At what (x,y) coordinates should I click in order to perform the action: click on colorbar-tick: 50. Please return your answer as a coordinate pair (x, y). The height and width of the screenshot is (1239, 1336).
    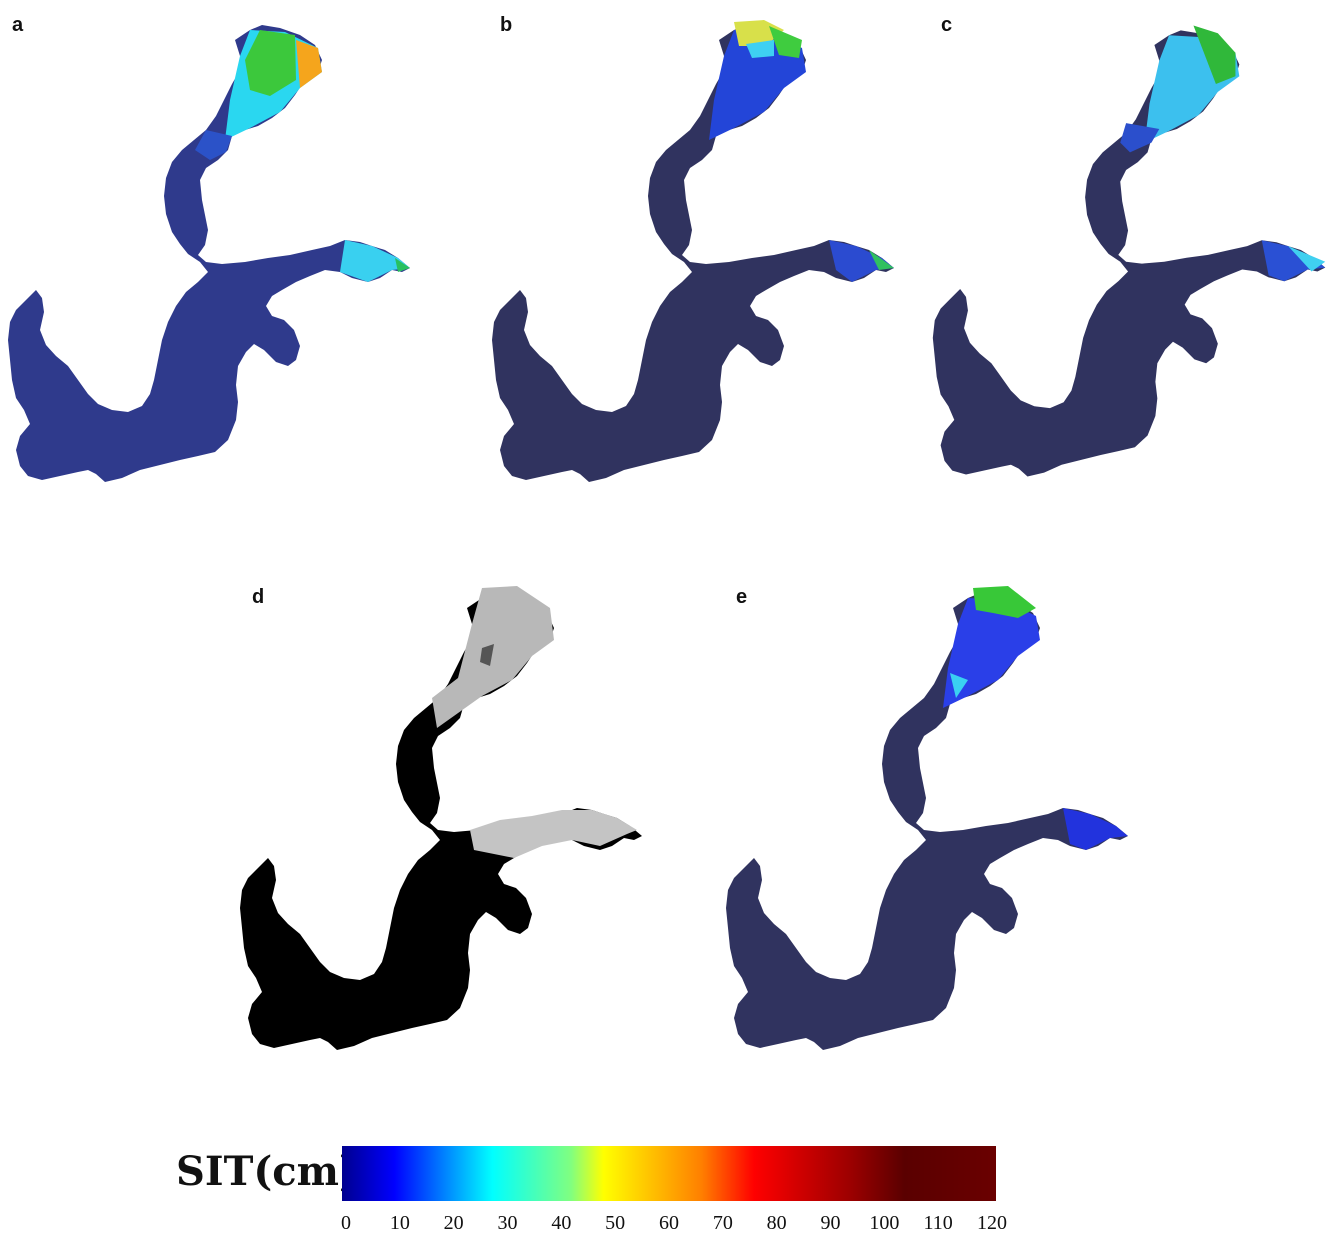
    Looking at the image, I should click on (615, 1223).